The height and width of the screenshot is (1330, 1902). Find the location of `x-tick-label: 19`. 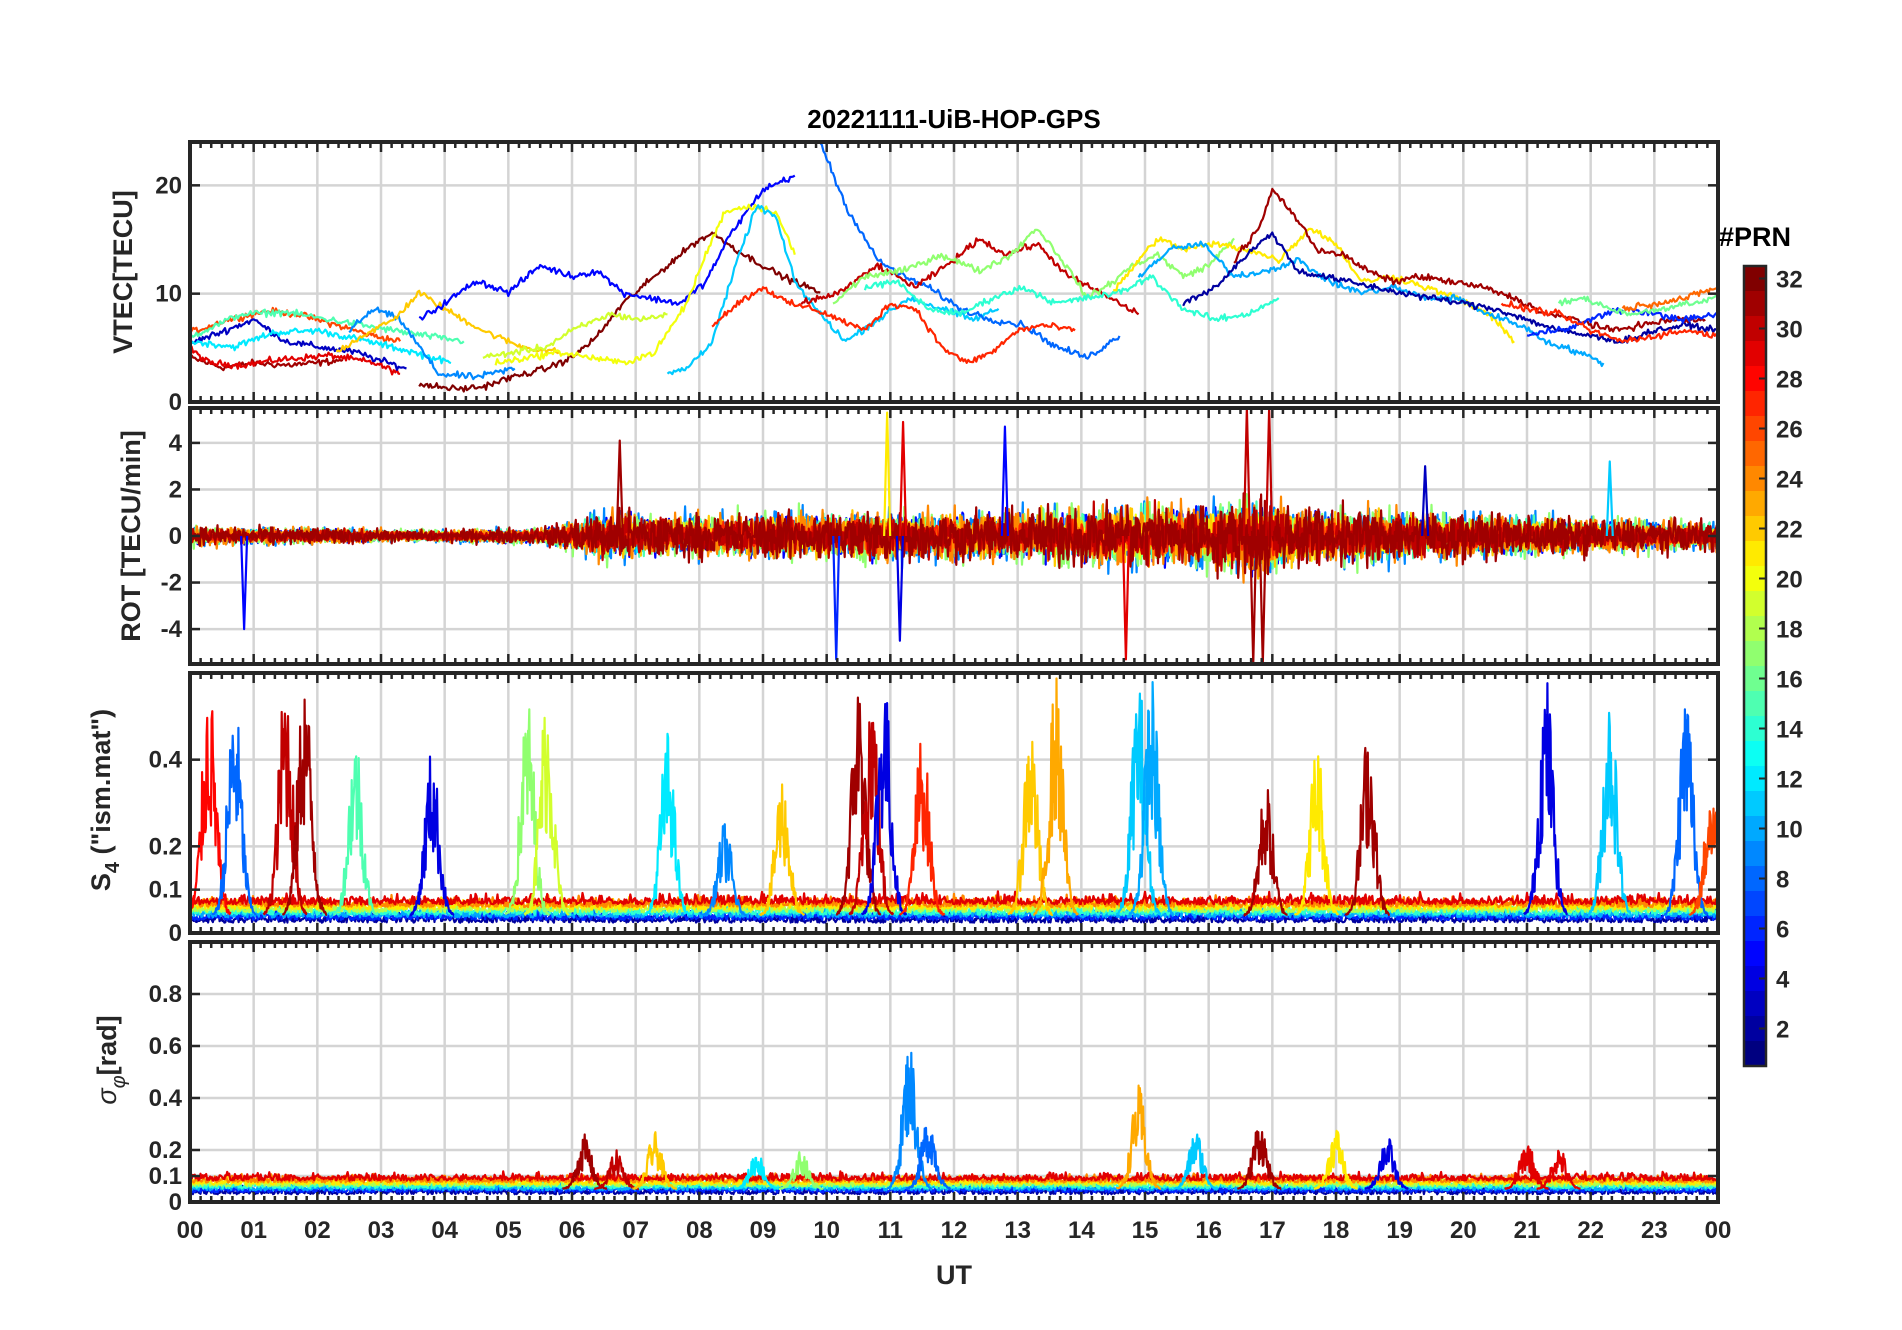

x-tick-label: 19 is located at coordinates (1399, 1230).